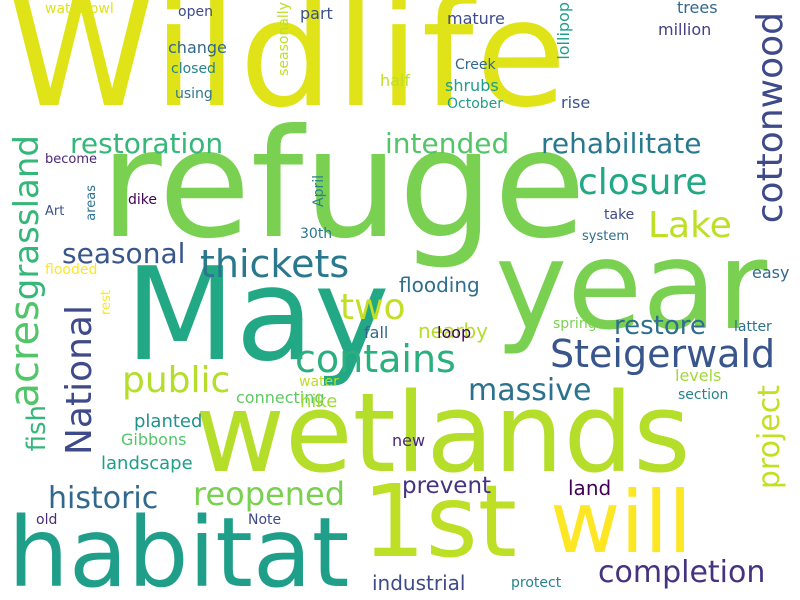  I want to click on word: lollipop, so click(563, 31).